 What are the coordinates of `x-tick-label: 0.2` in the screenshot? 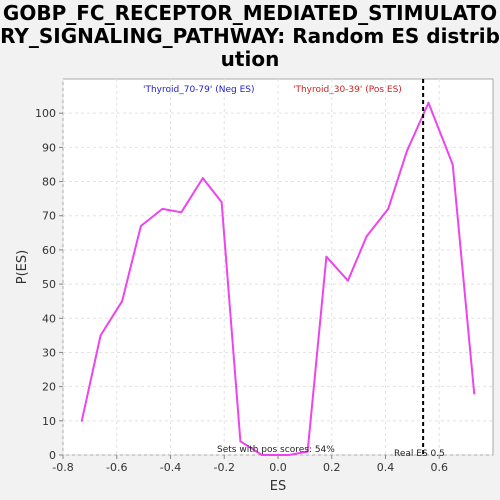 It's located at (332, 467).